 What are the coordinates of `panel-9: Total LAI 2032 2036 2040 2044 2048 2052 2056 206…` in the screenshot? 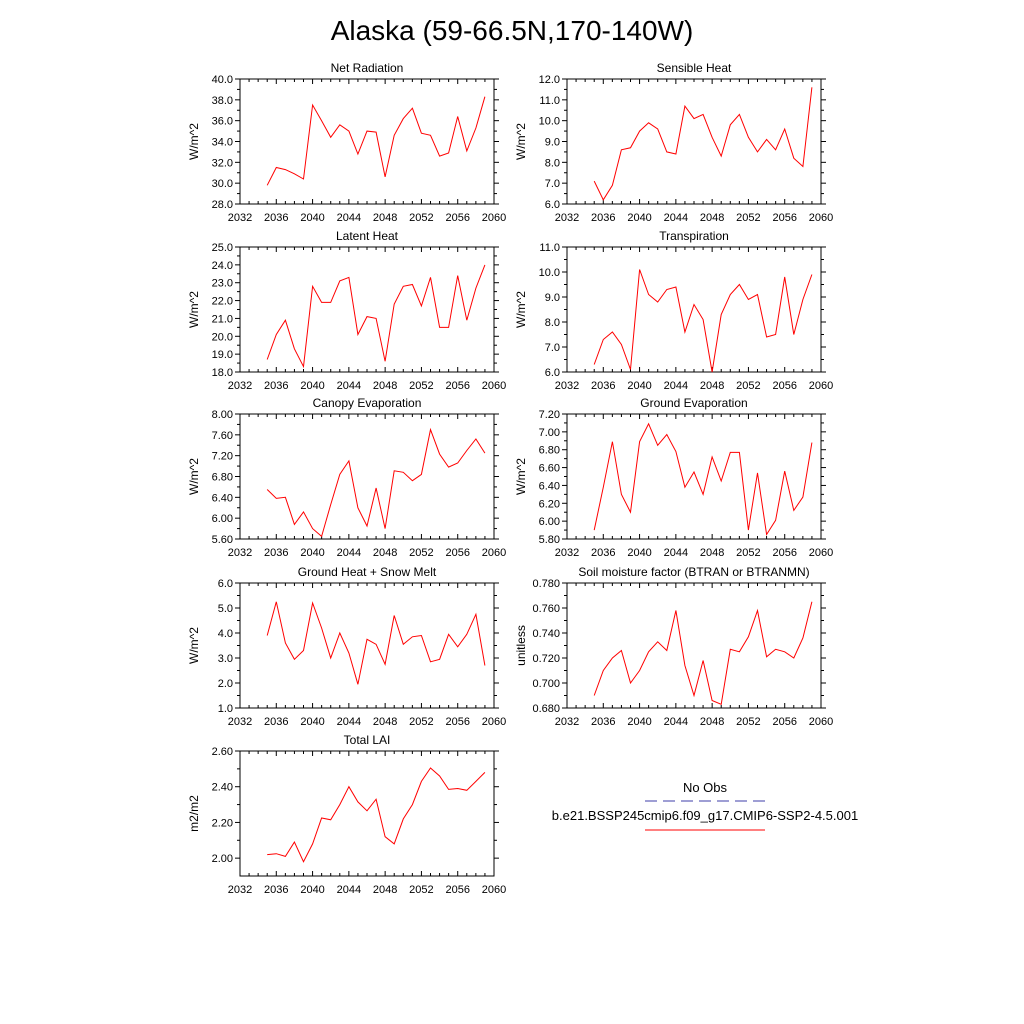 It's located at (346, 814).